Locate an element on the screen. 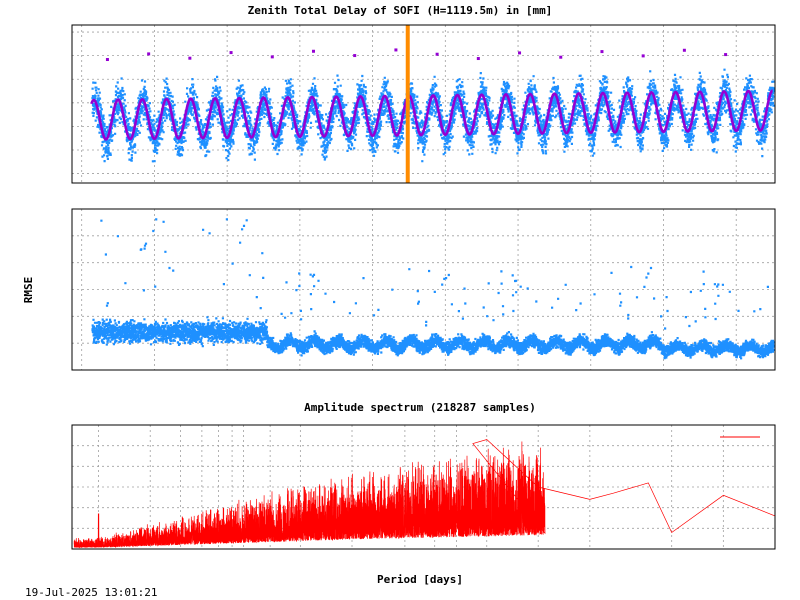 The height and width of the screenshot is (600, 800). rmse-ylabel: RMSE is located at coordinates (28, 290).